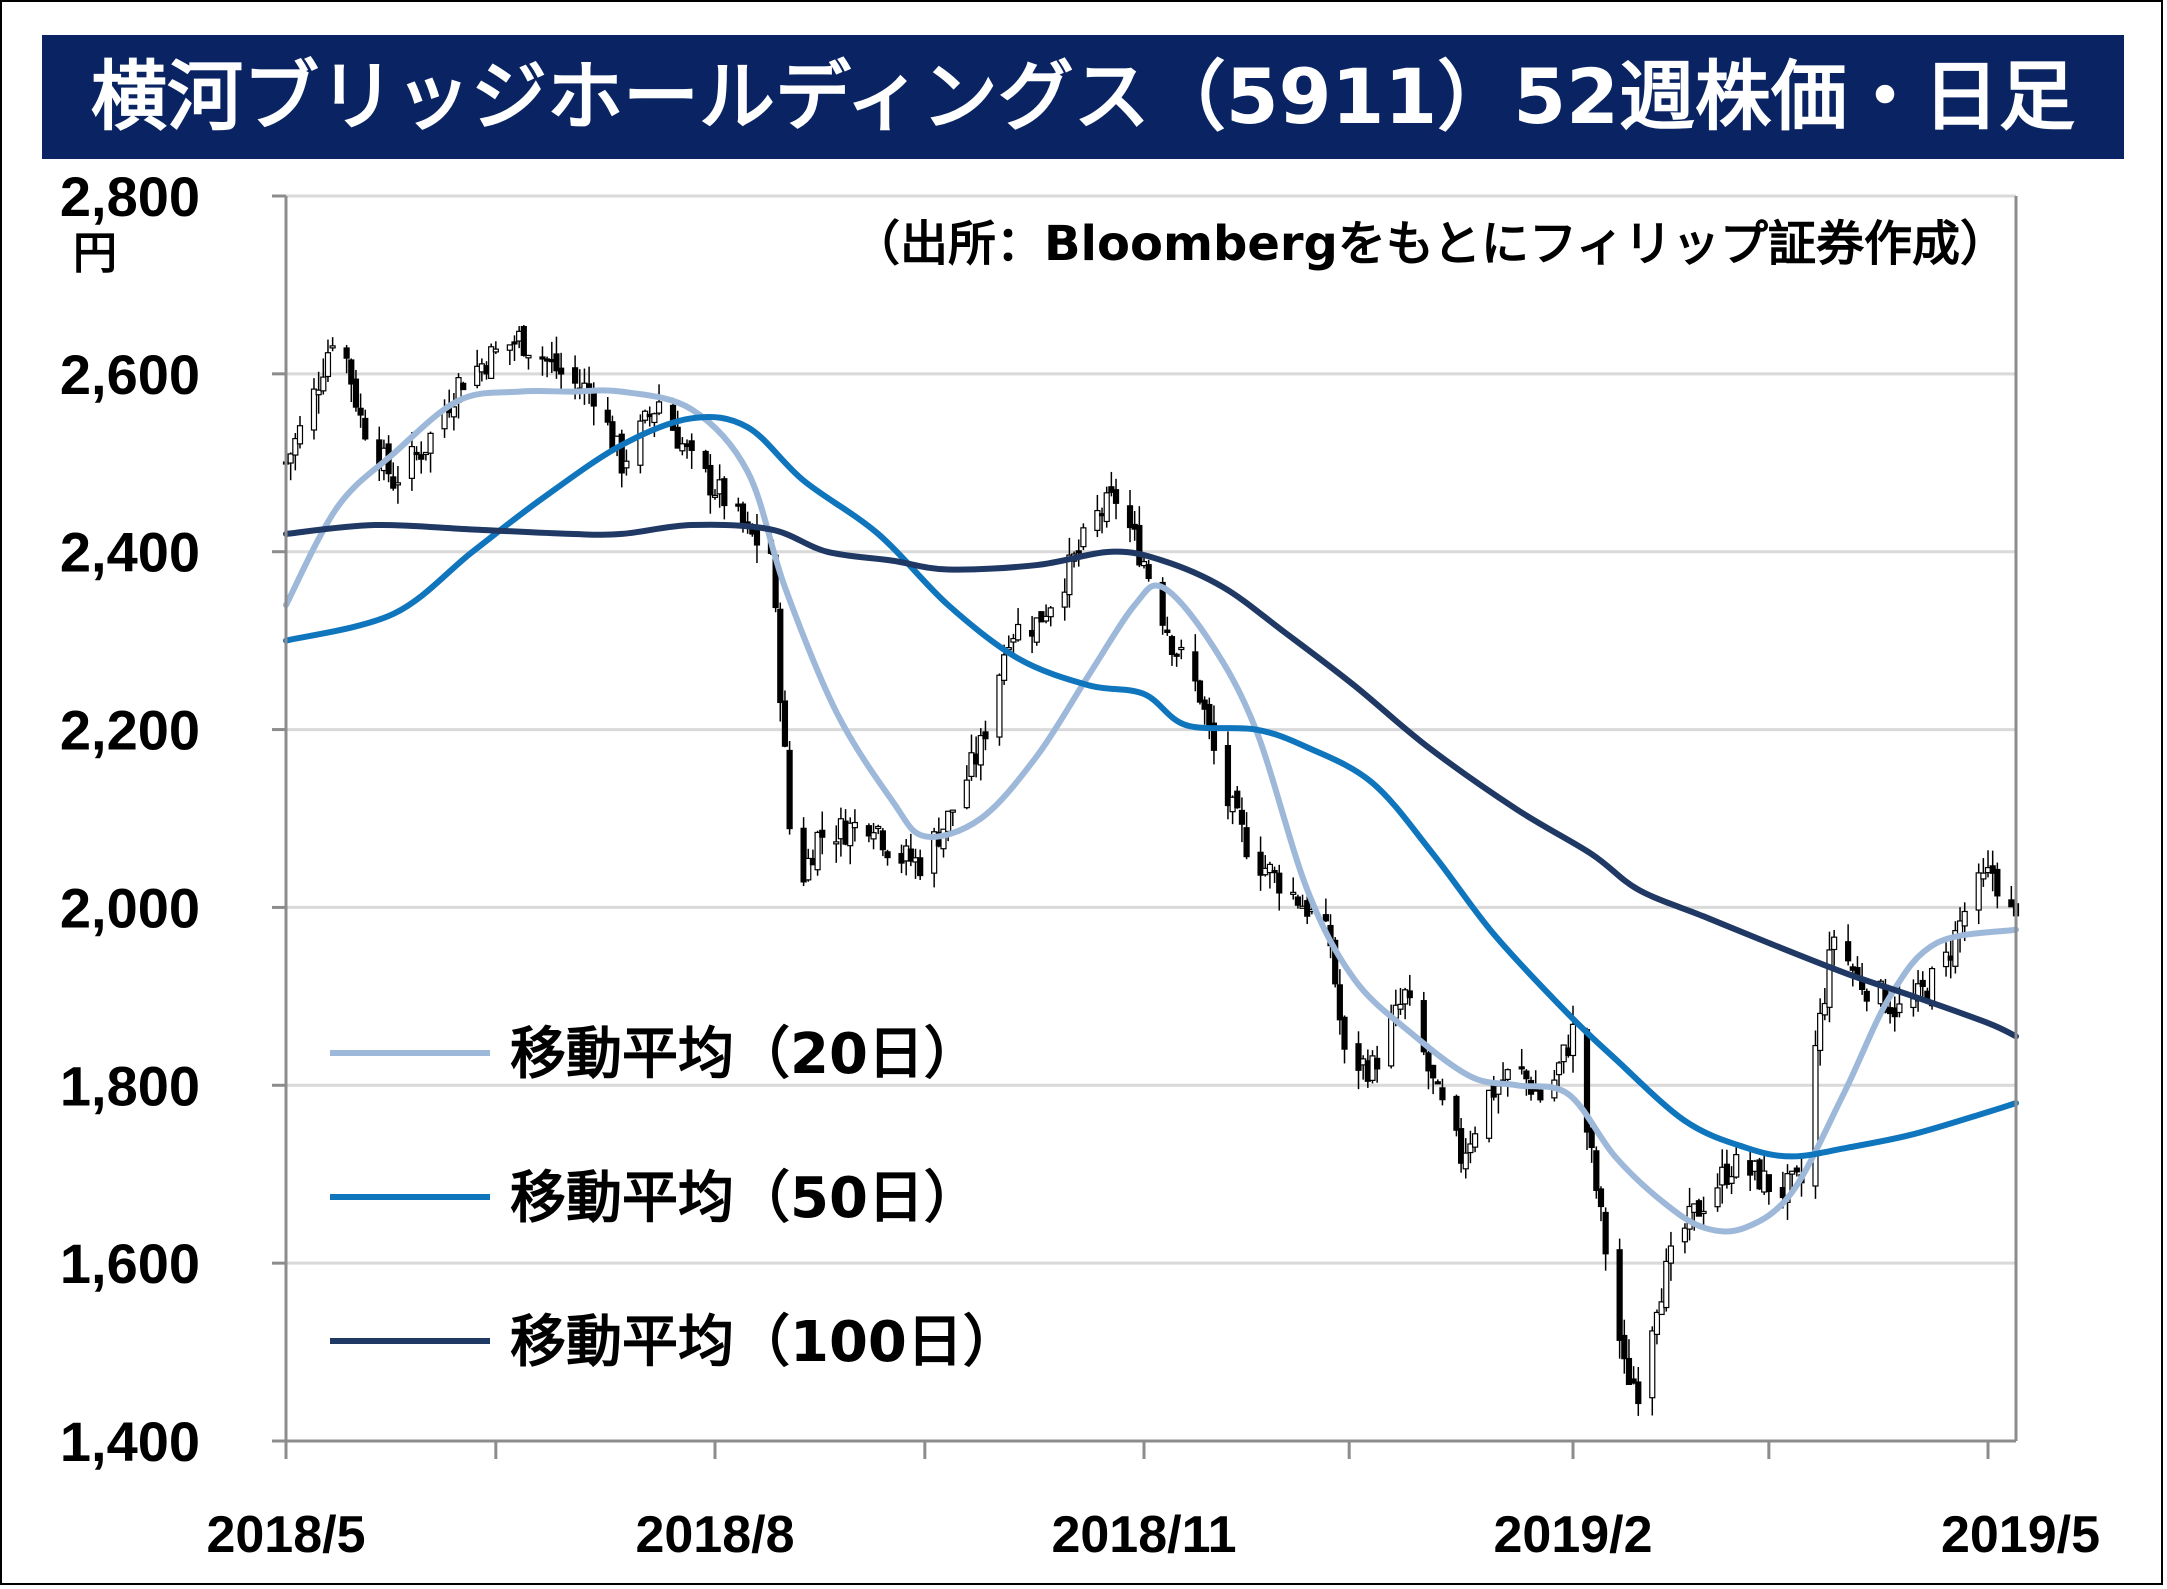 This screenshot has width=2167, height=1589. Describe the element at coordinates (745, 1054) in the screenshot. I see `legend-label: 移動平均（20日）` at that location.